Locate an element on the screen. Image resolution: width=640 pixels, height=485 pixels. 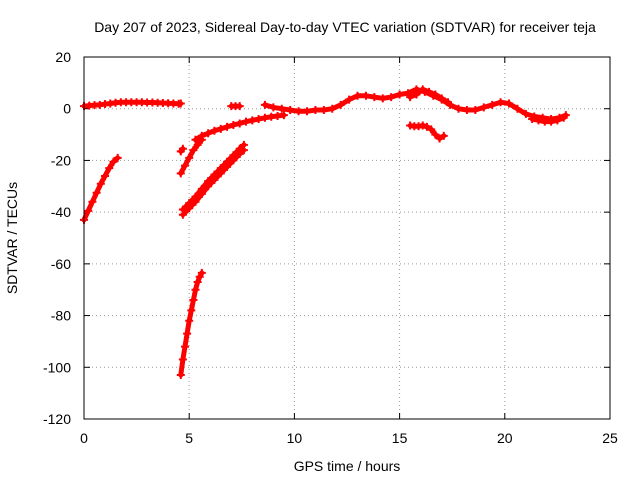
y-tick-label: -20 is located at coordinates (61, 160).